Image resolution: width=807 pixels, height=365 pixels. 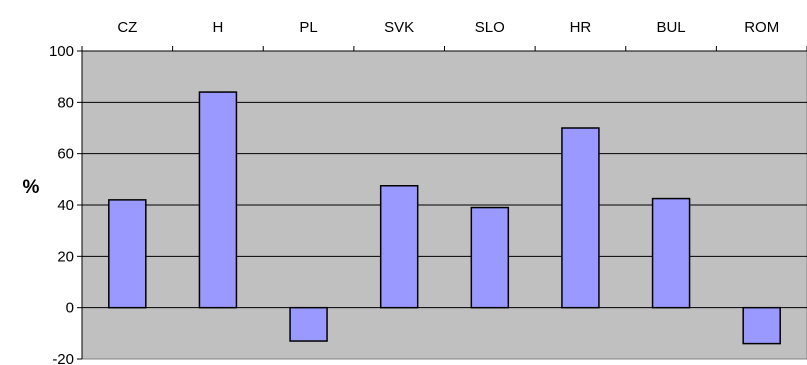 What do you see at coordinates (218, 27) in the screenshot?
I see `category-label: H` at bounding box center [218, 27].